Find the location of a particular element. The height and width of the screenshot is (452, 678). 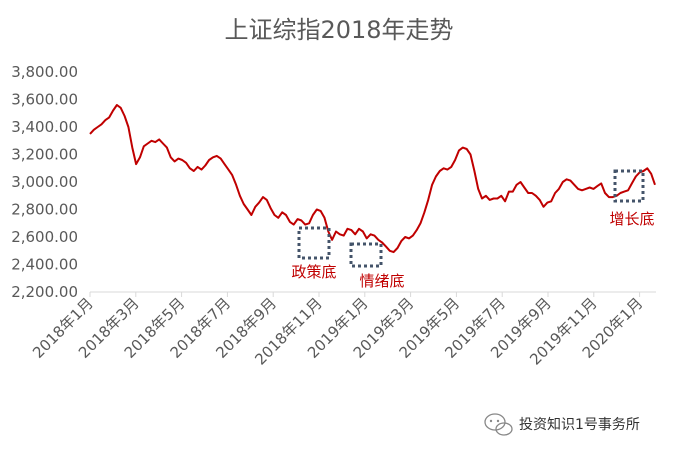

annotation-label: 政策底 is located at coordinates (313, 272).